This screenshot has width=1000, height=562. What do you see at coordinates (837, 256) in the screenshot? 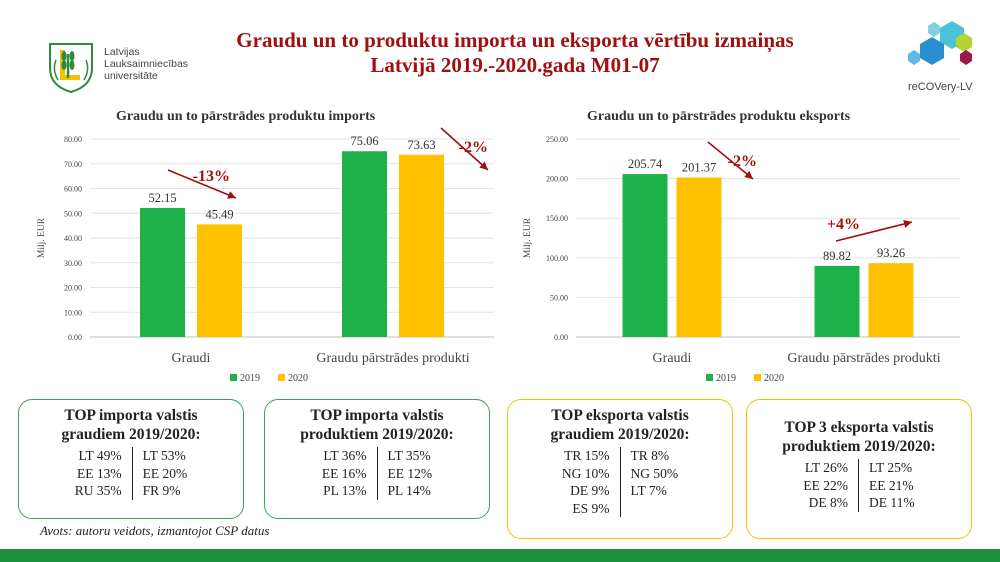
I see `data-label: 89.82` at bounding box center [837, 256].